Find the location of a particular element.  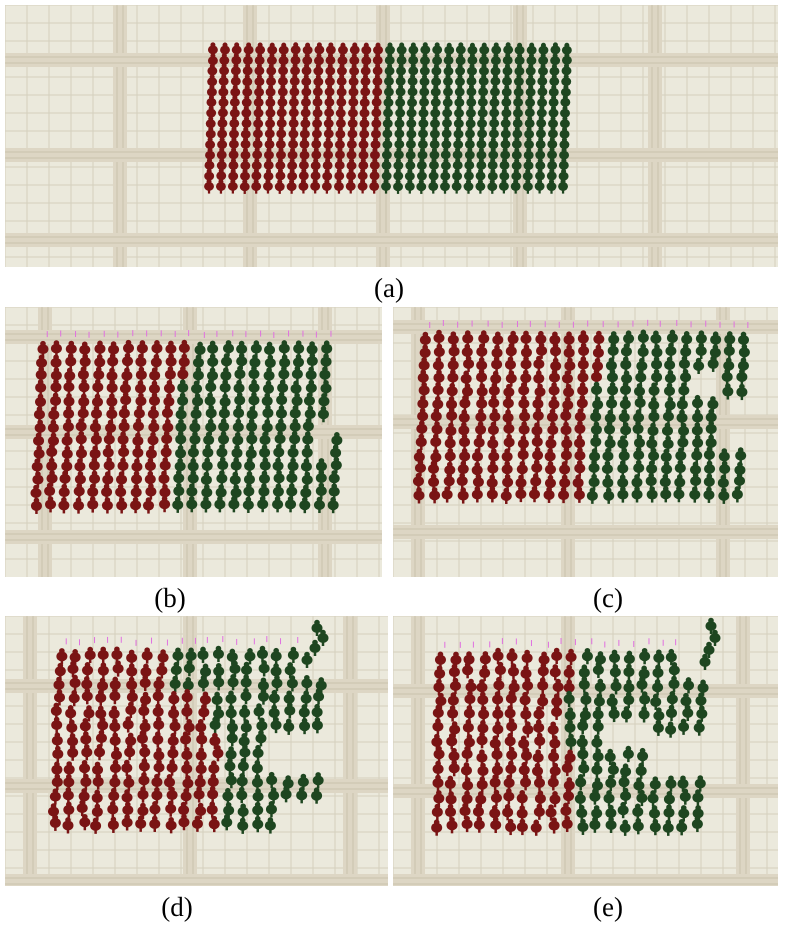

floor-path is located at coordinates (655, 136).